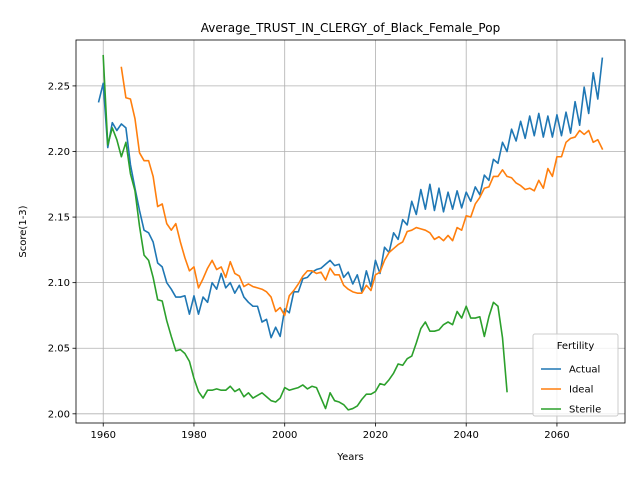  What do you see at coordinates (465, 435) in the screenshot?
I see `x-tick-label: 2040` at bounding box center [465, 435].